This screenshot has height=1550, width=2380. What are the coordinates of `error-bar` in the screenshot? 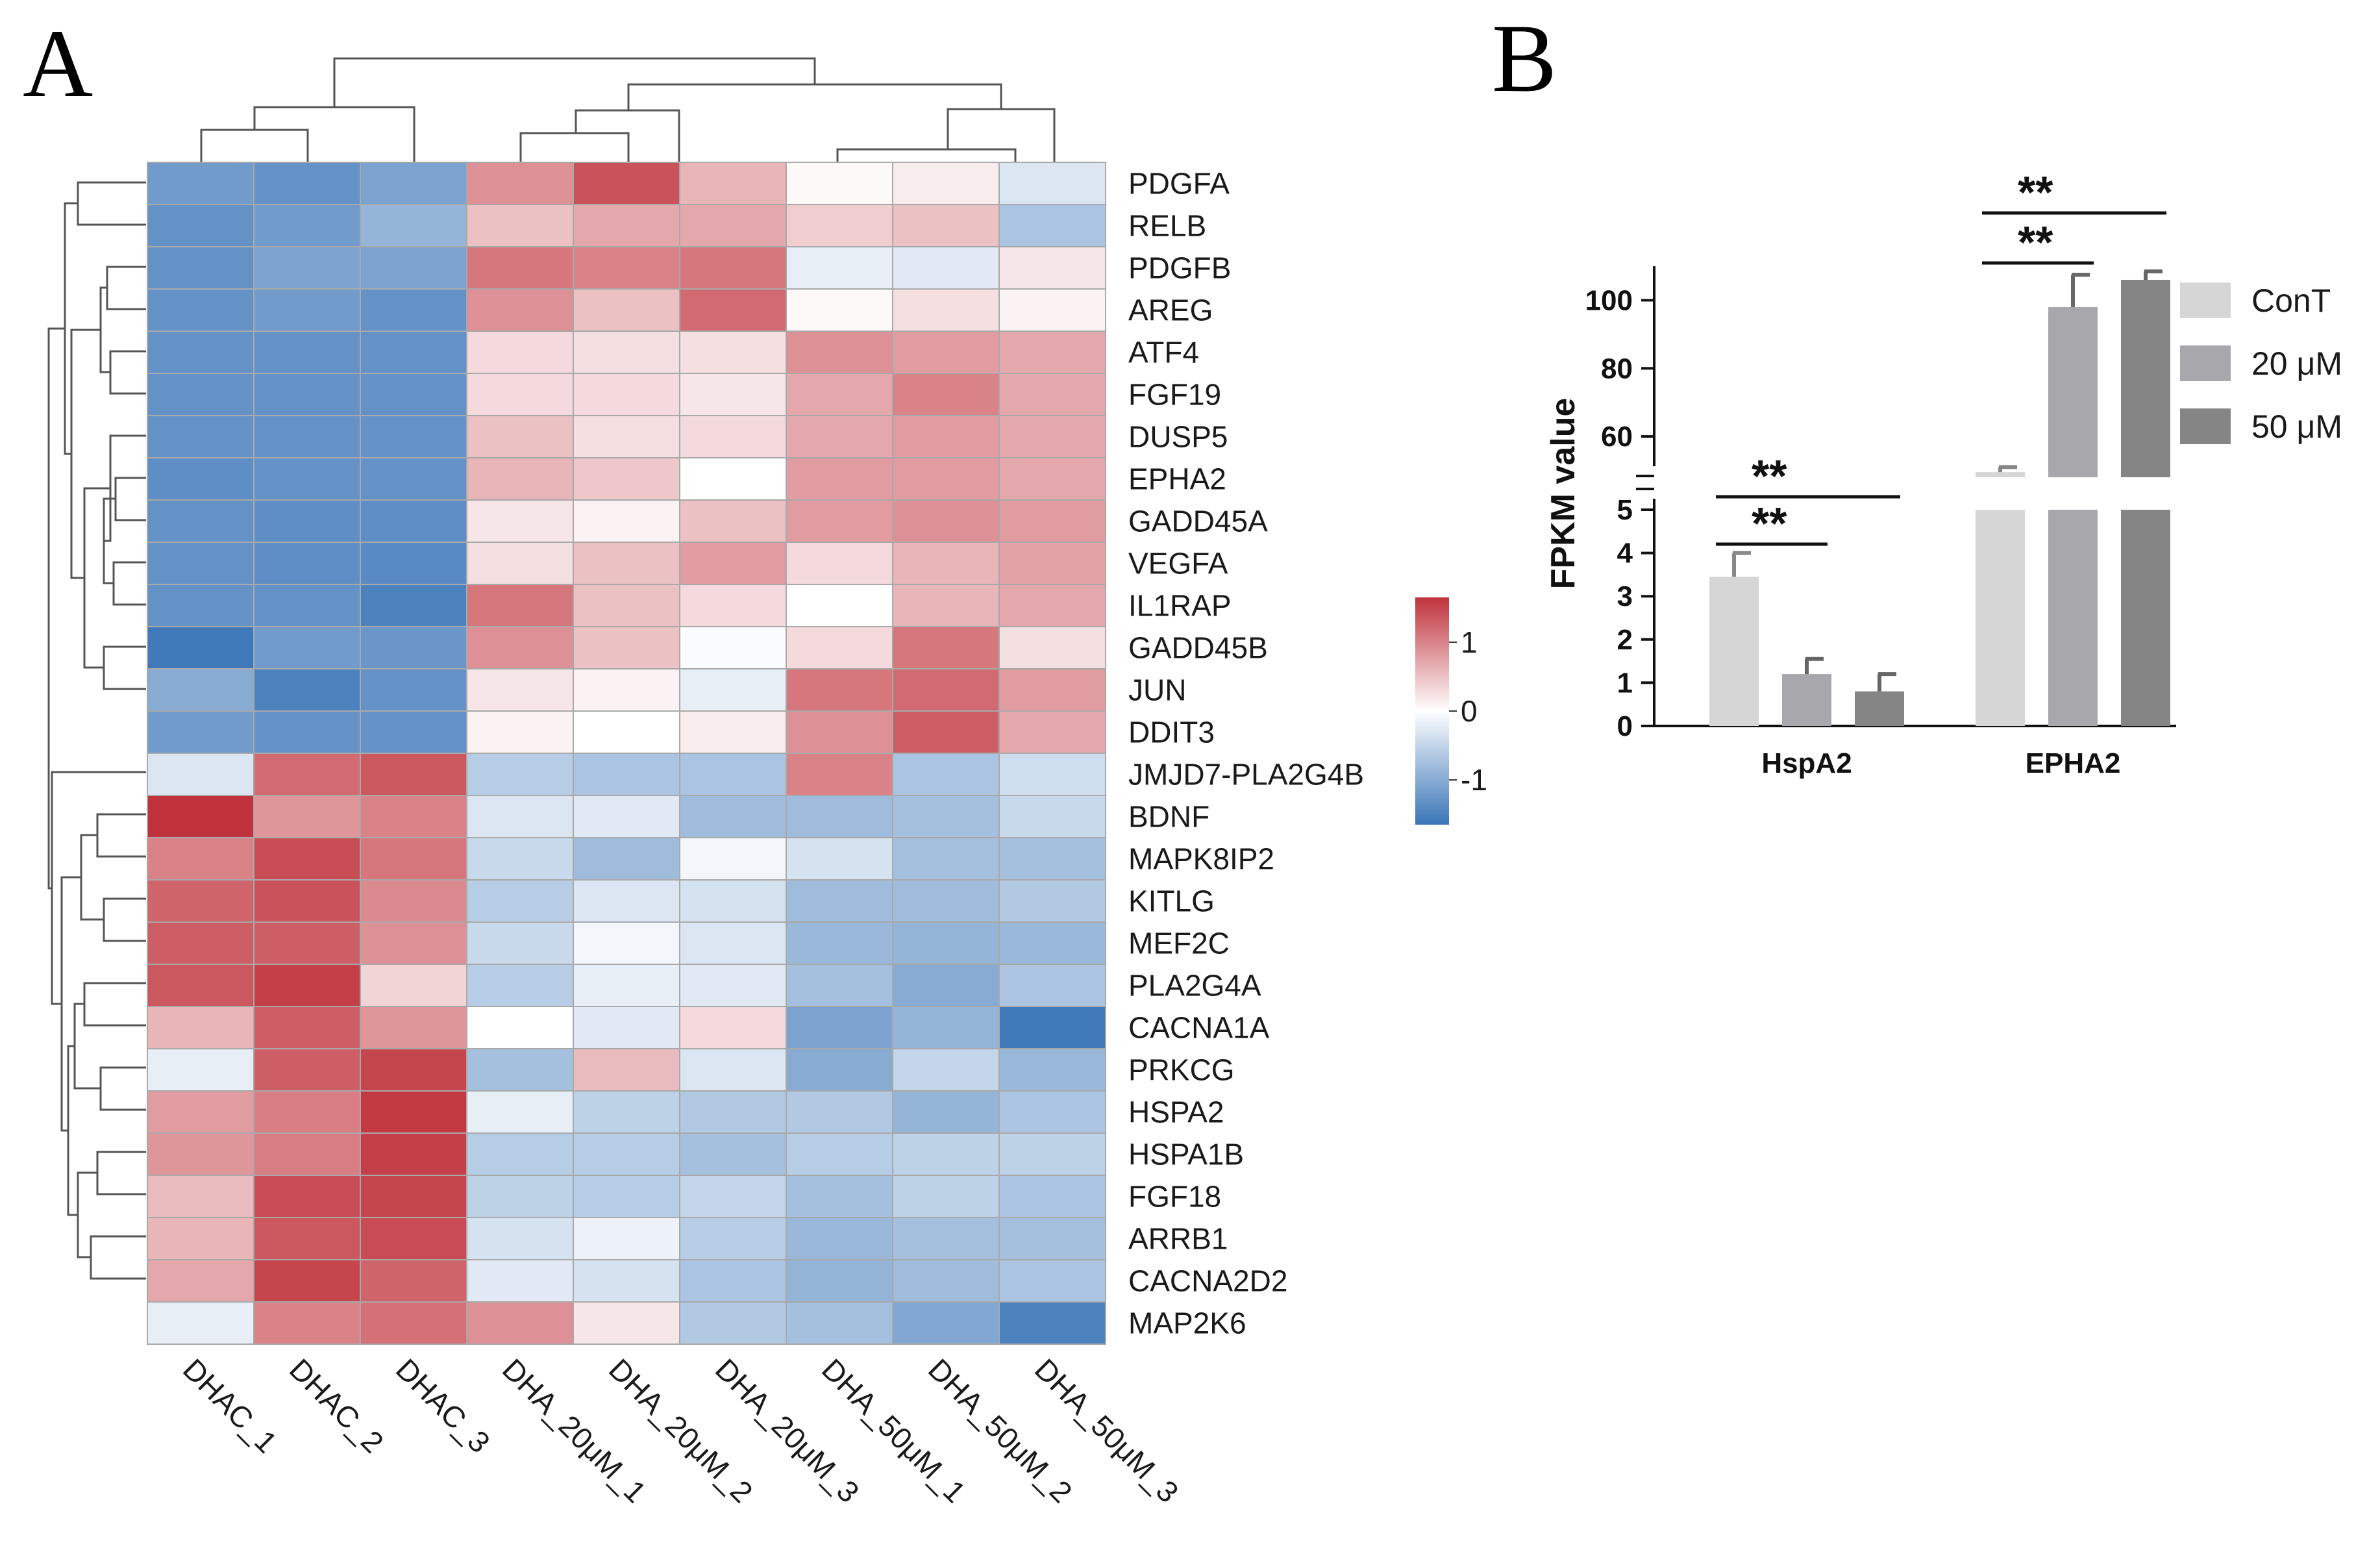 It's located at (2008, 469).